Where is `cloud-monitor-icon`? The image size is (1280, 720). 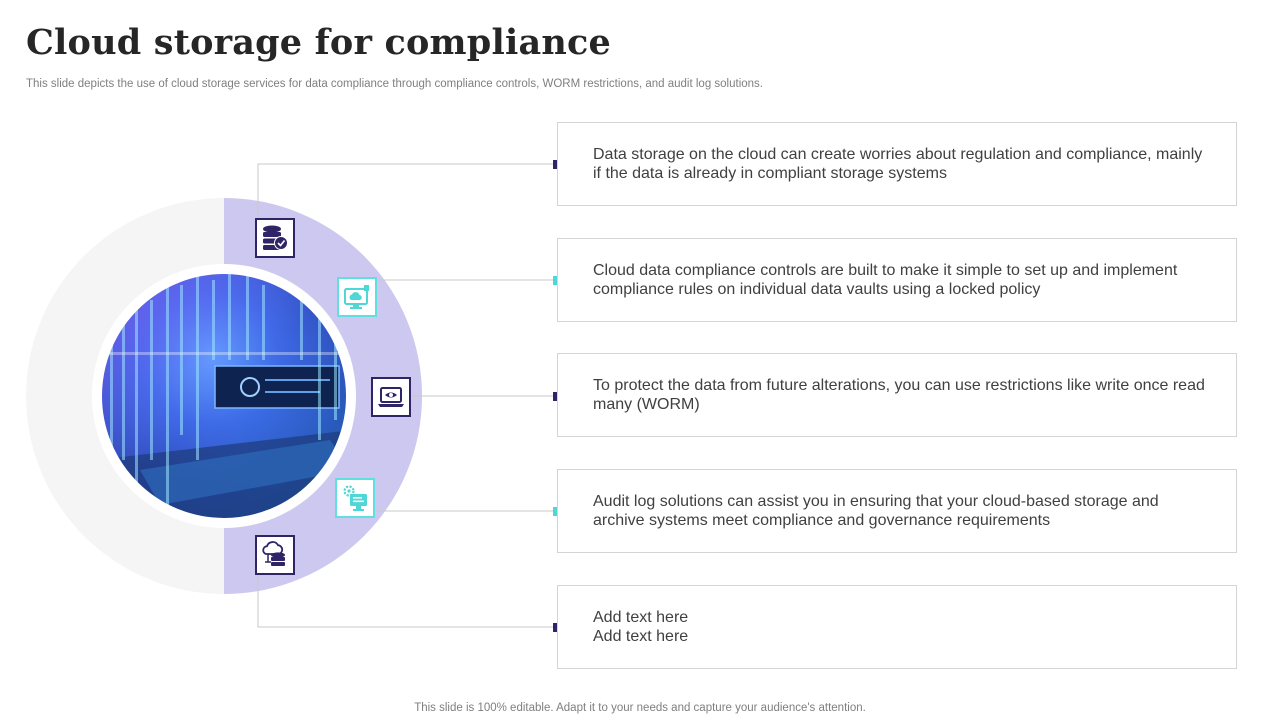 cloud-monitor-icon is located at coordinates (357, 297).